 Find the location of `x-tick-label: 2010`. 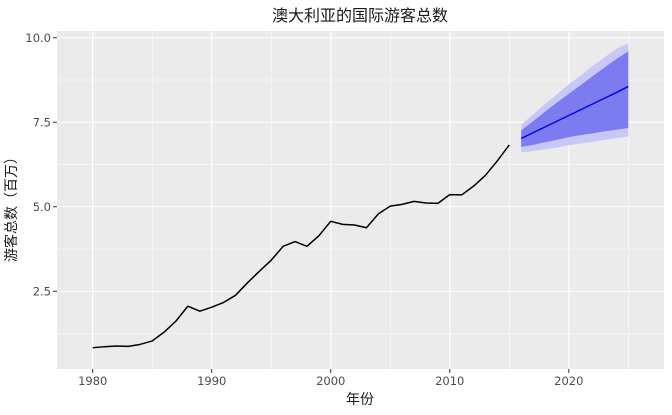

x-tick-label: 2010 is located at coordinates (449, 381).